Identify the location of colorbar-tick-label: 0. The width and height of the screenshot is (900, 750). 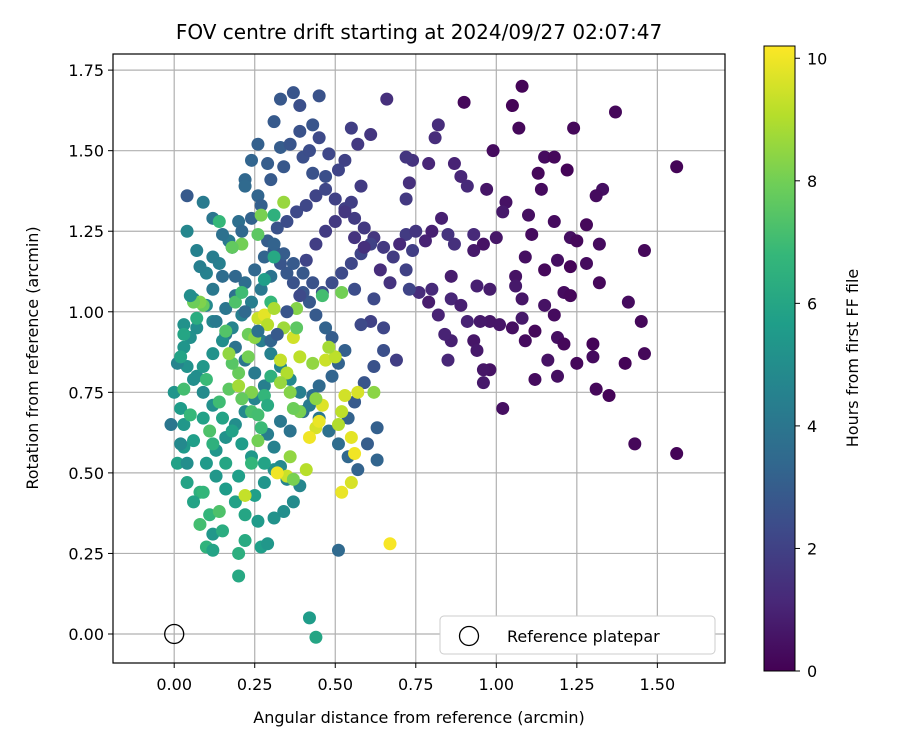
(812, 671).